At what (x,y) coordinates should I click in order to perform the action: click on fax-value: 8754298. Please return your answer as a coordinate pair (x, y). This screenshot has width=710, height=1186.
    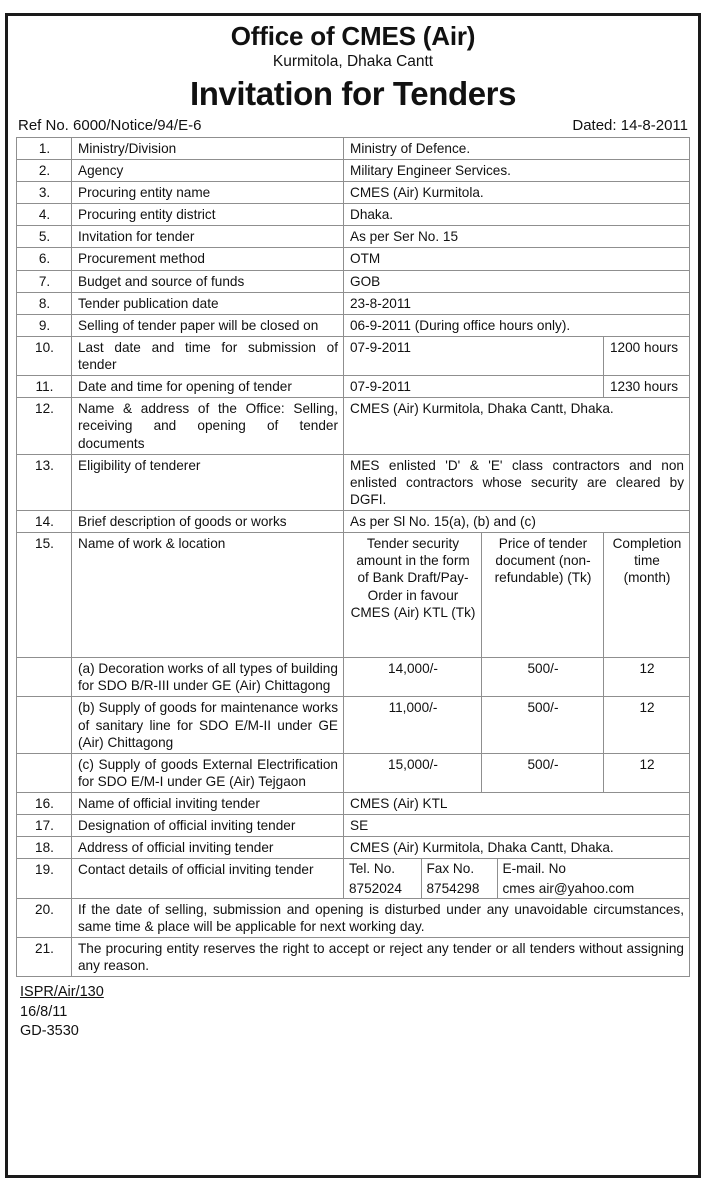
    Looking at the image, I should click on (458, 888).